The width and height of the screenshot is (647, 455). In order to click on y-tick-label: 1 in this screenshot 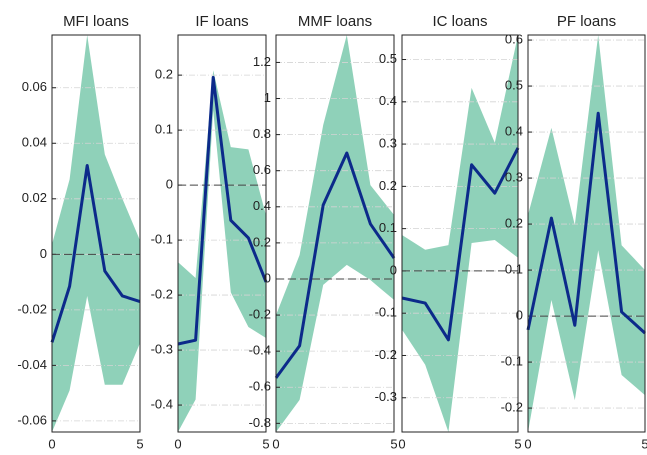, I will do `click(267, 97)`.